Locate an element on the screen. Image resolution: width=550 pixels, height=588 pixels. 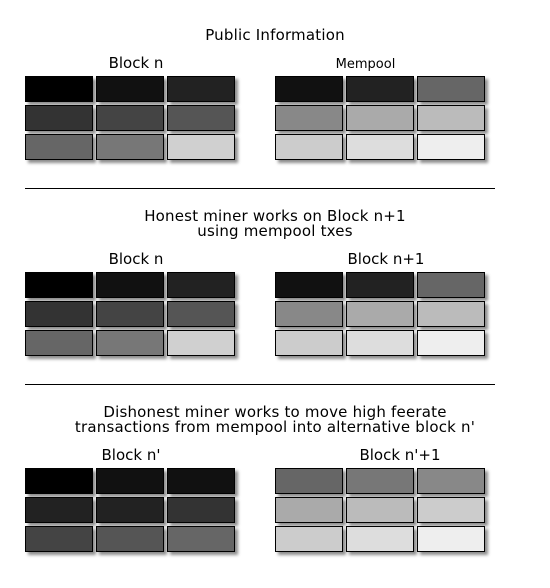
heading-line-1: Public Information is located at coordinates (275, 35).